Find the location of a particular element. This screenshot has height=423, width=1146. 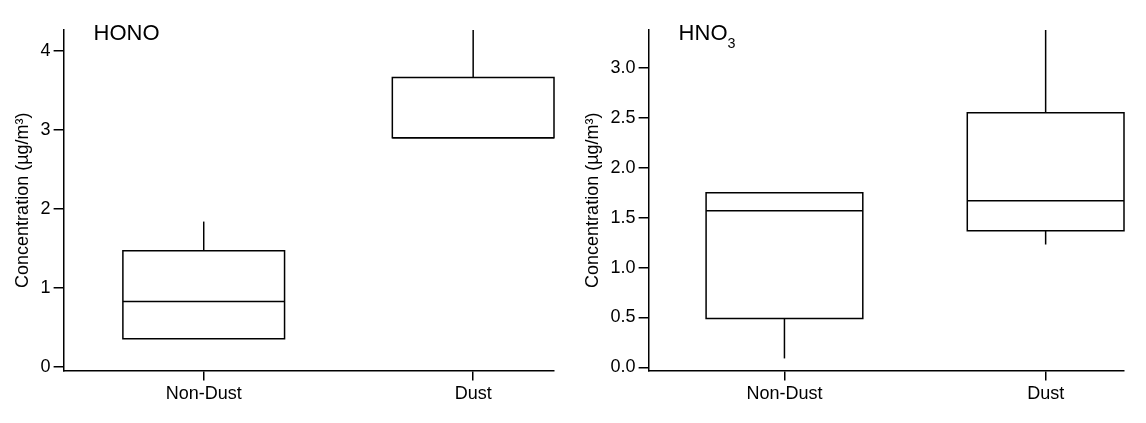

y-tick-label: 1.5 is located at coordinates (623, 216).